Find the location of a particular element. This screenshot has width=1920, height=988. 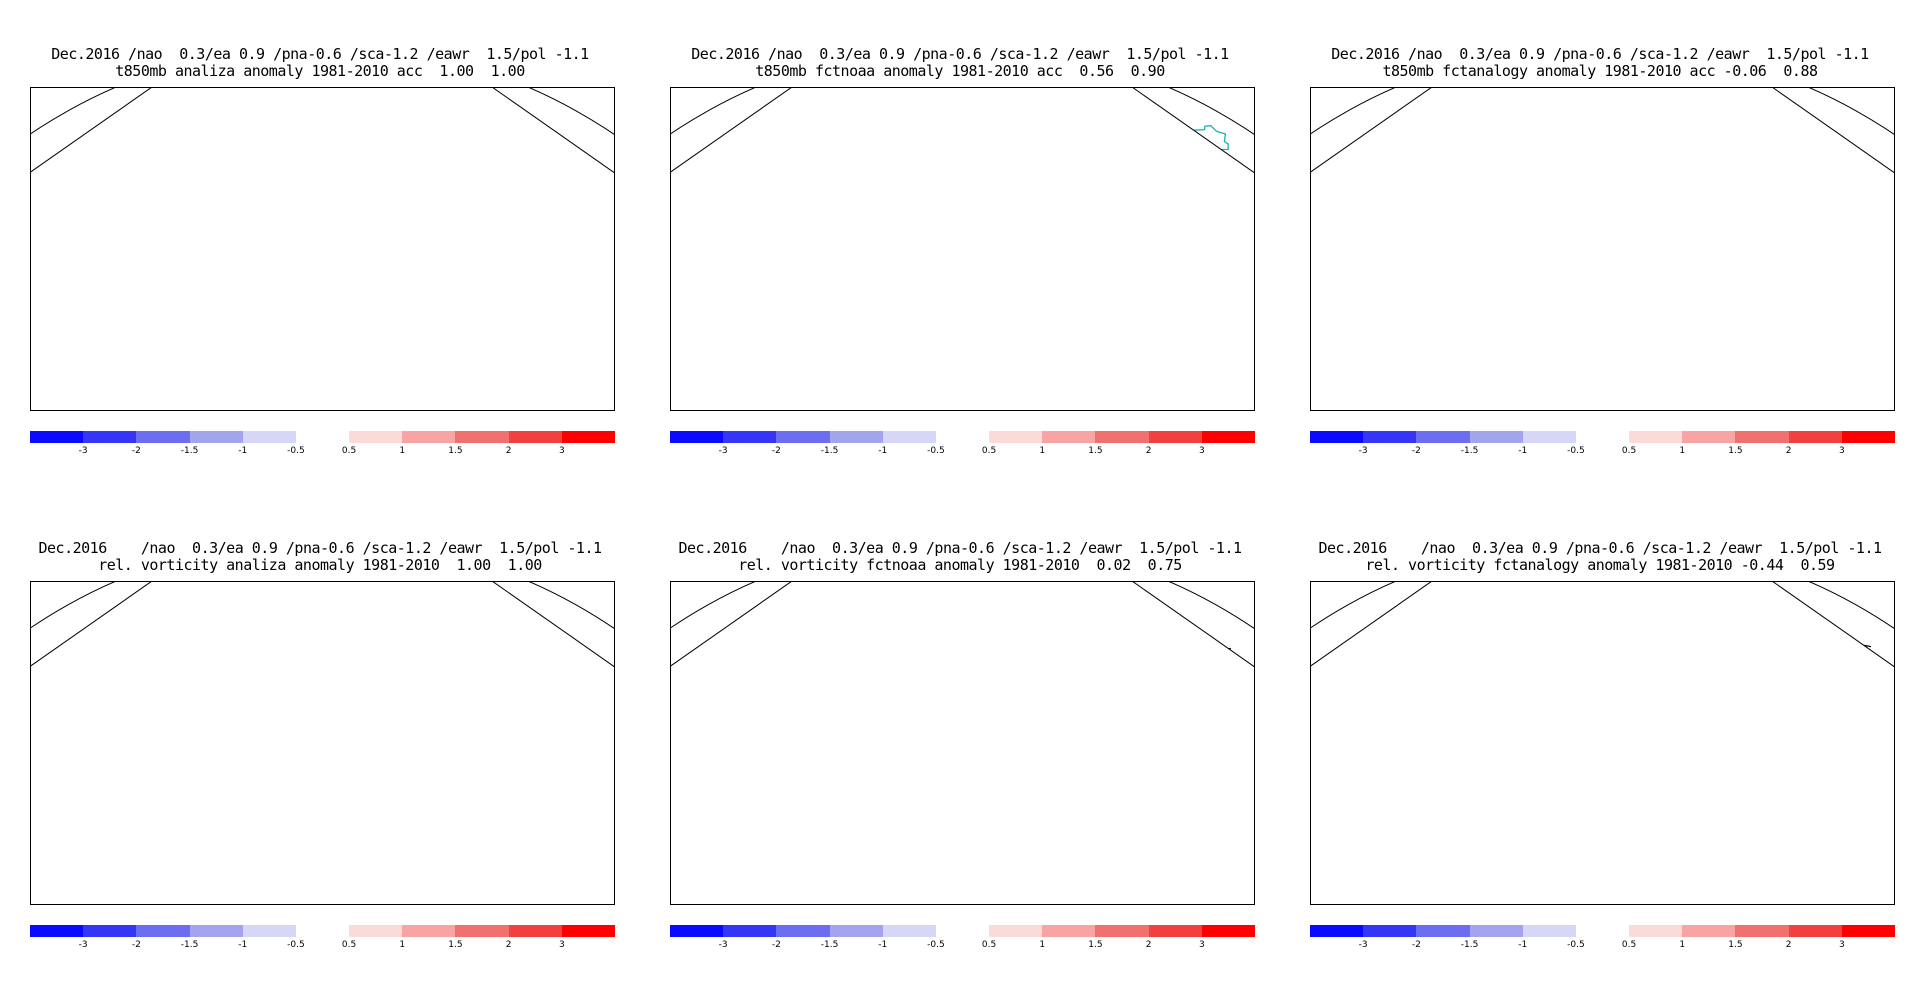

map-plot: -0.500.511.52-1 is located at coordinates (1602, 743).